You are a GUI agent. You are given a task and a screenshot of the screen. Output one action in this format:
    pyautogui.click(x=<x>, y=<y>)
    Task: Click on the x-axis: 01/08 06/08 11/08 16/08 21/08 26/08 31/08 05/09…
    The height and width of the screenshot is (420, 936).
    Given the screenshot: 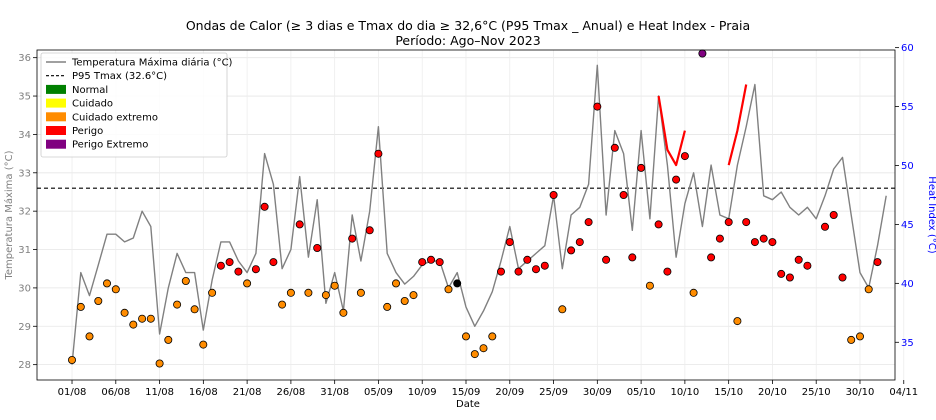 What is the action you would take?
    pyautogui.click(x=488, y=389)
    